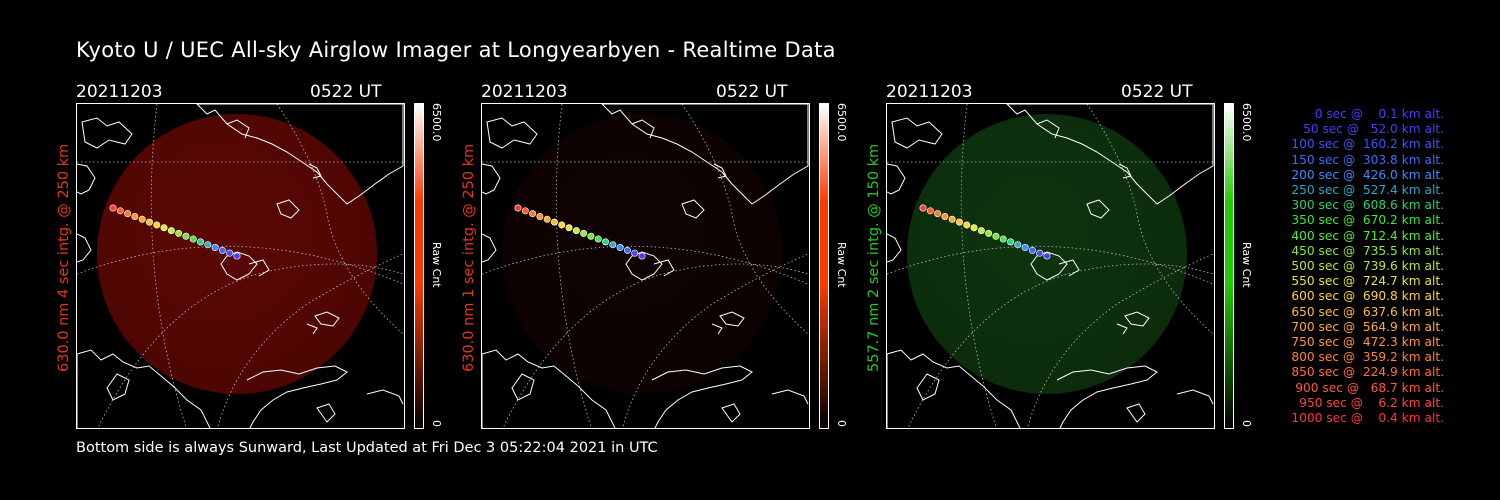 This screenshot has height=500, width=1500. What do you see at coordinates (1367, 174) in the screenshot?
I see `legend-entry: 200 sec @ 426.0 km alt.` at bounding box center [1367, 174].